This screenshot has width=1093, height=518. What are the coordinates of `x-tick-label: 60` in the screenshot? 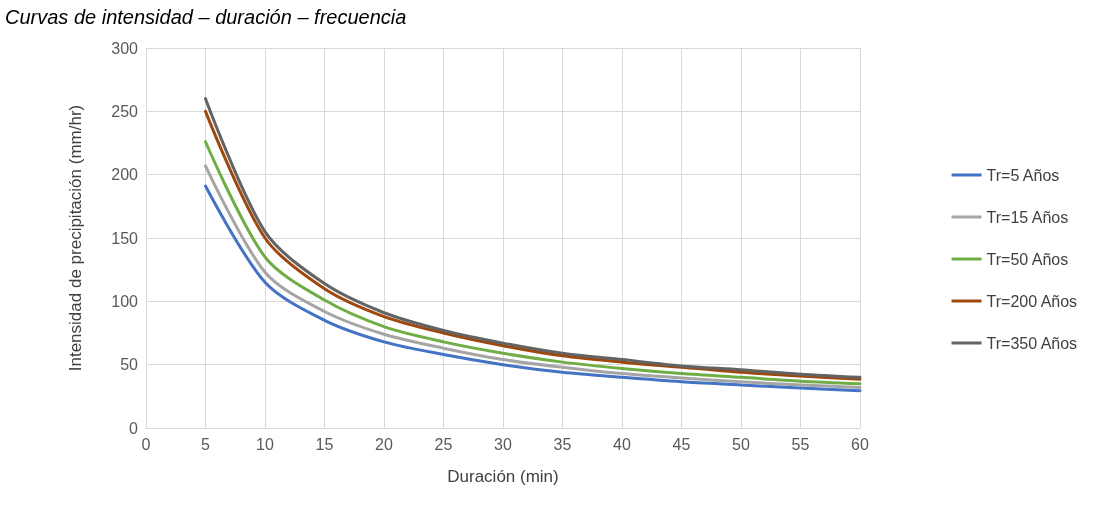 It's located at (860, 444).